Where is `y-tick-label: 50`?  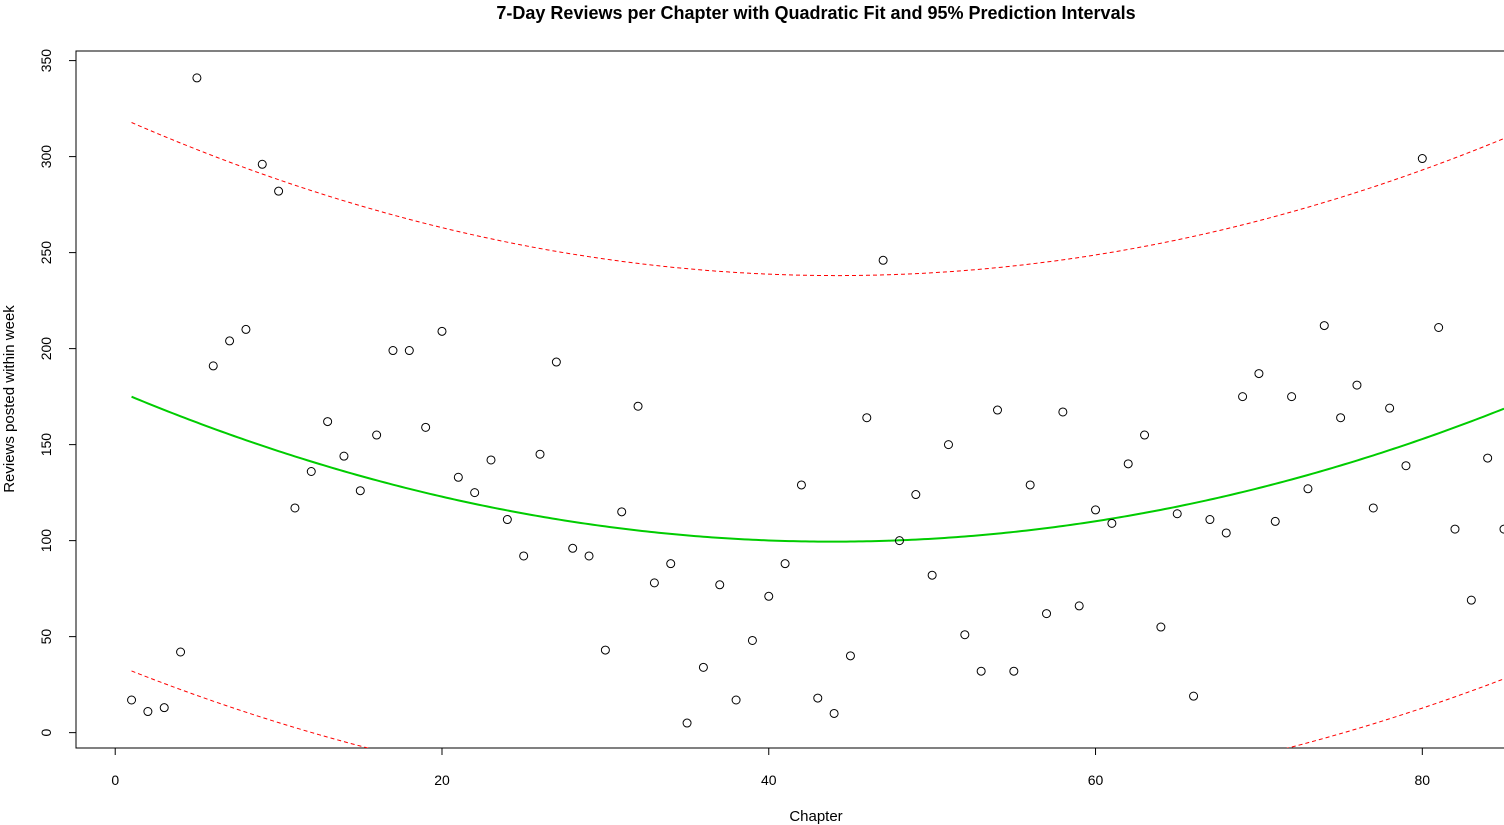 y-tick-label: 50 is located at coordinates (46, 637).